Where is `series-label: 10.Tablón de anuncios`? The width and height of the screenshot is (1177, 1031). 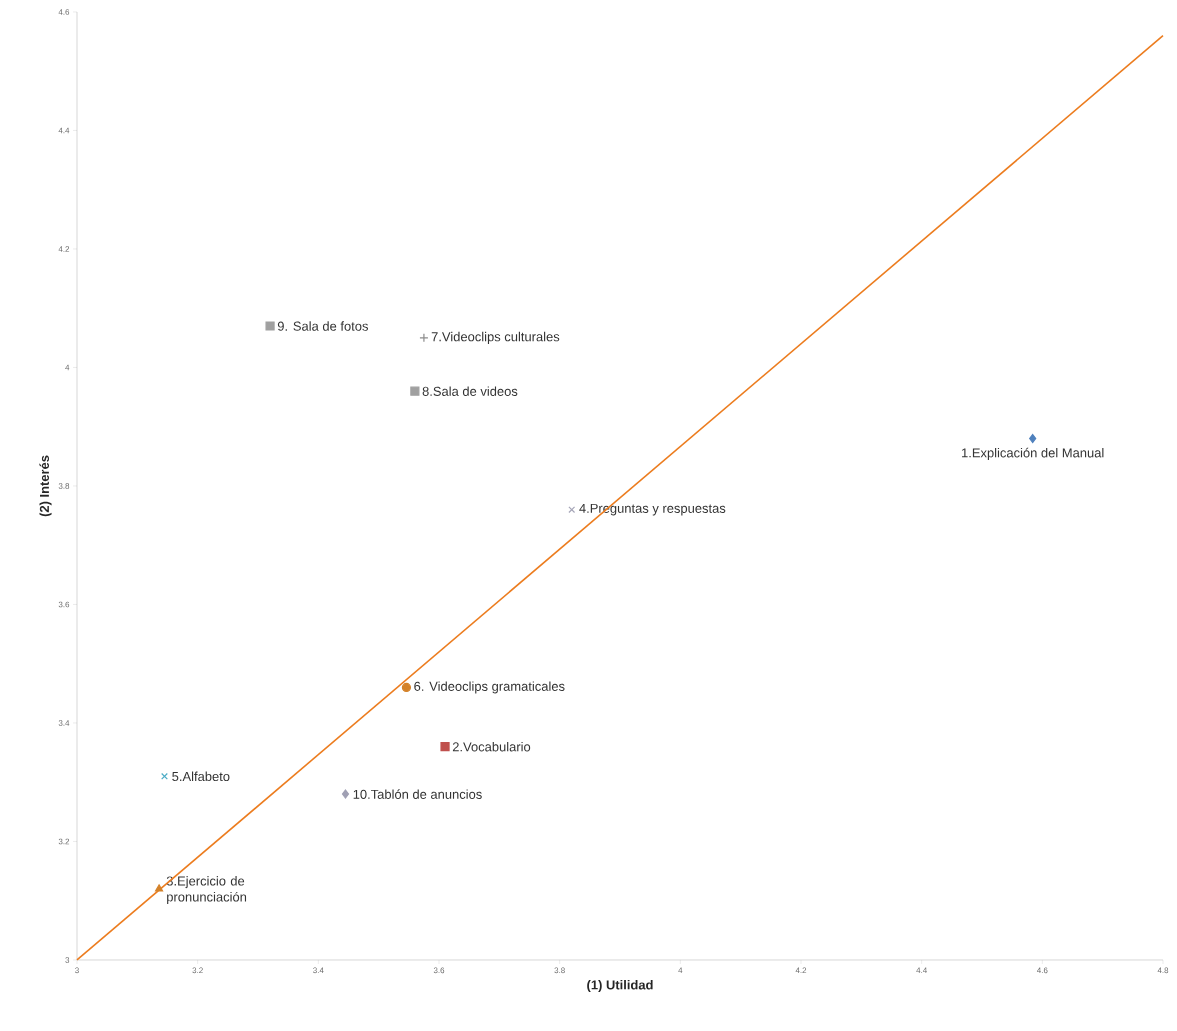 series-label: 10.Tablón de anuncios is located at coordinates (417, 794).